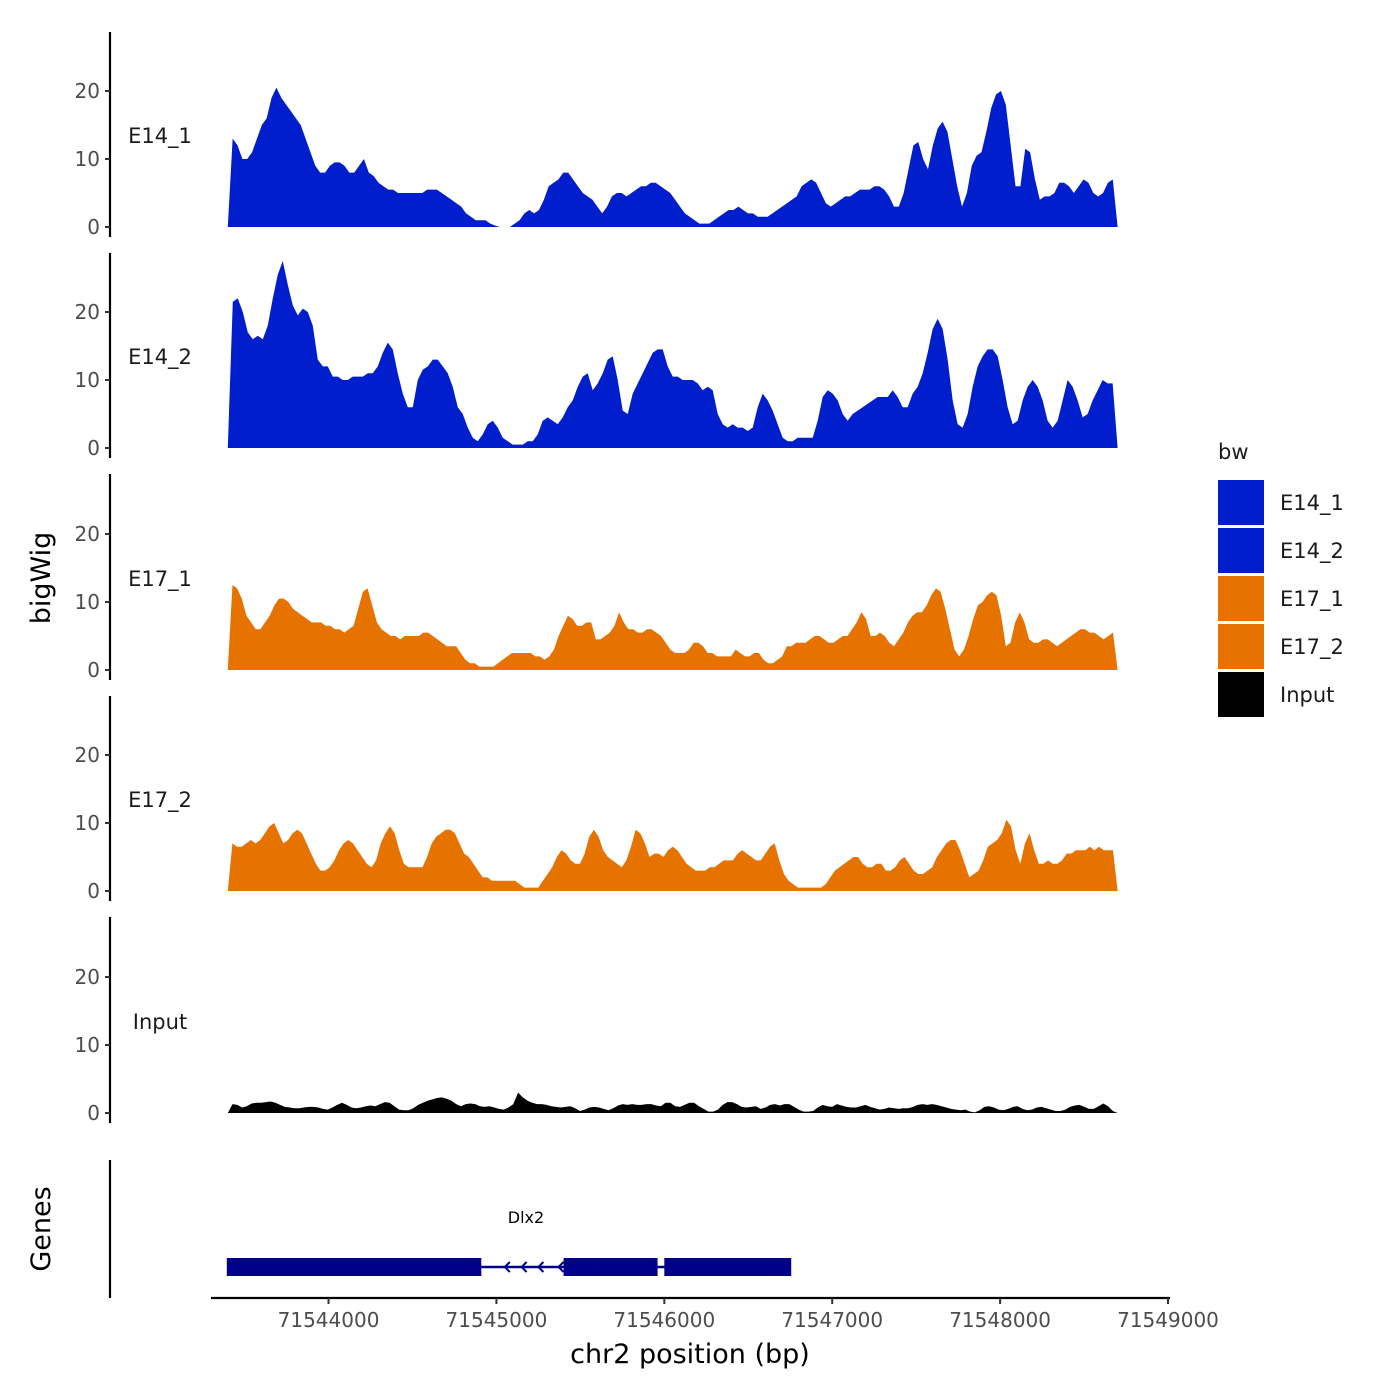 The height and width of the screenshot is (1400, 1400). What do you see at coordinates (160, 1022) in the screenshot?
I see `track-label-Input: Input` at bounding box center [160, 1022].